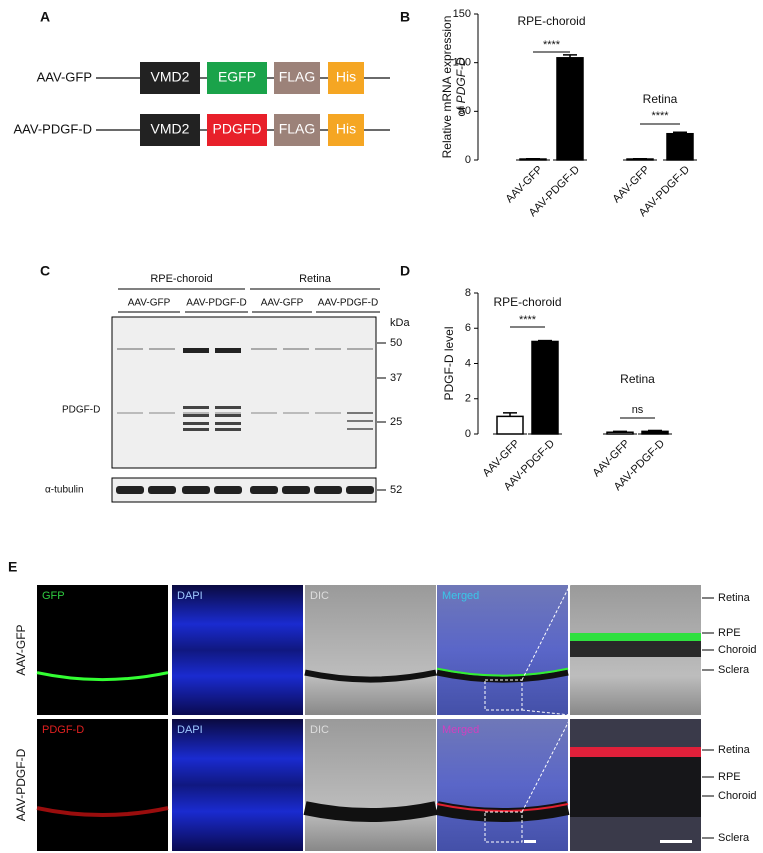  What do you see at coordinates (64, 76) in the screenshot?
I see `construct-name: AAV-GFP` at bounding box center [64, 76].